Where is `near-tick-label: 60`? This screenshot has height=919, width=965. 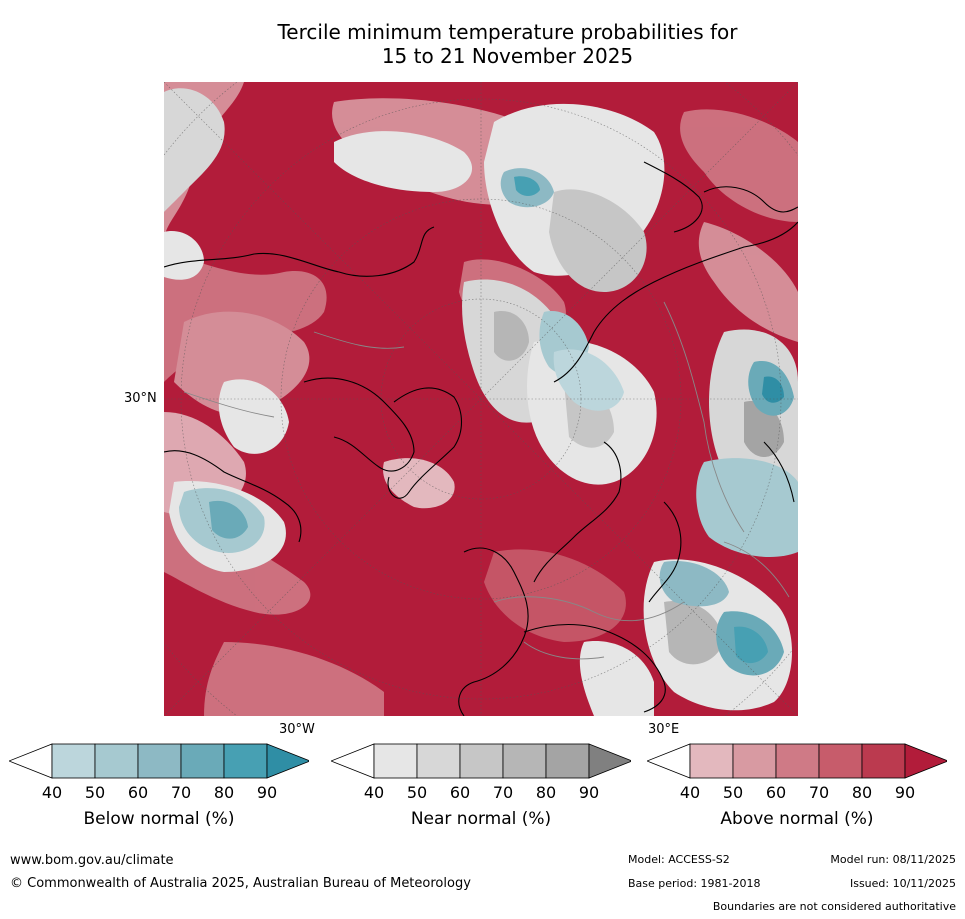 near-tick-label: 60 is located at coordinates (460, 792).